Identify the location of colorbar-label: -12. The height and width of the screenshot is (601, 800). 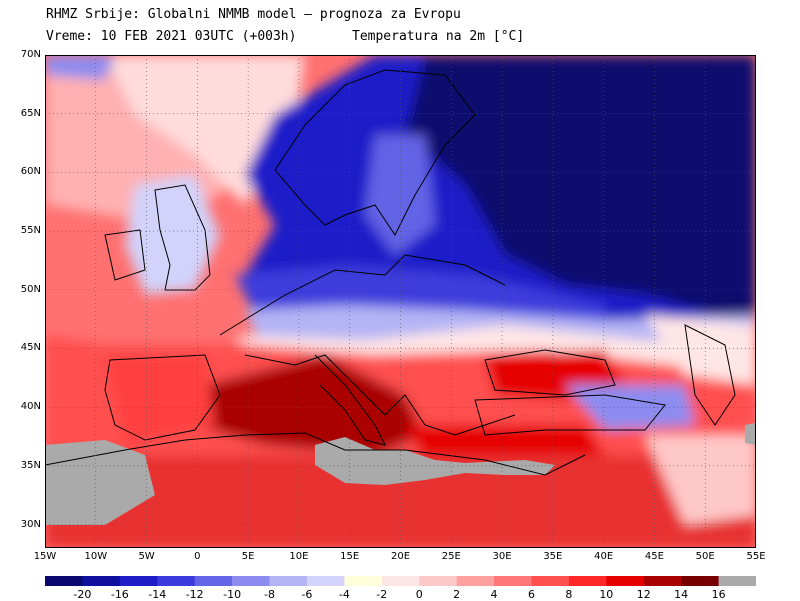
(194, 594).